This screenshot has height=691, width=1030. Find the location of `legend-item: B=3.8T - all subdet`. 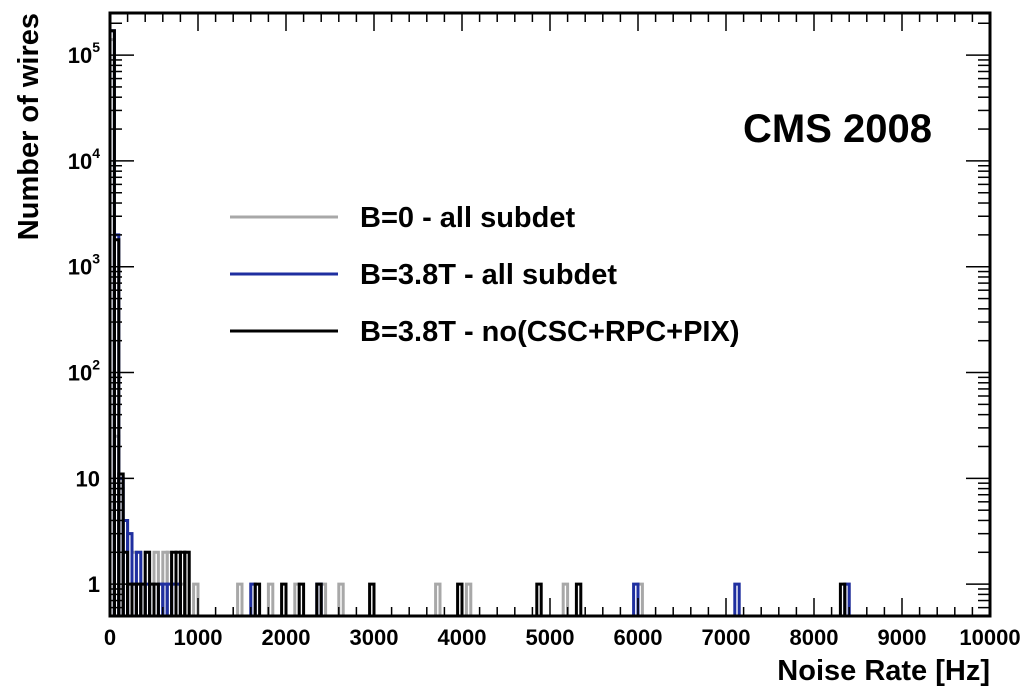

legend-item: B=3.8T - all subdet is located at coordinates (423, 275).